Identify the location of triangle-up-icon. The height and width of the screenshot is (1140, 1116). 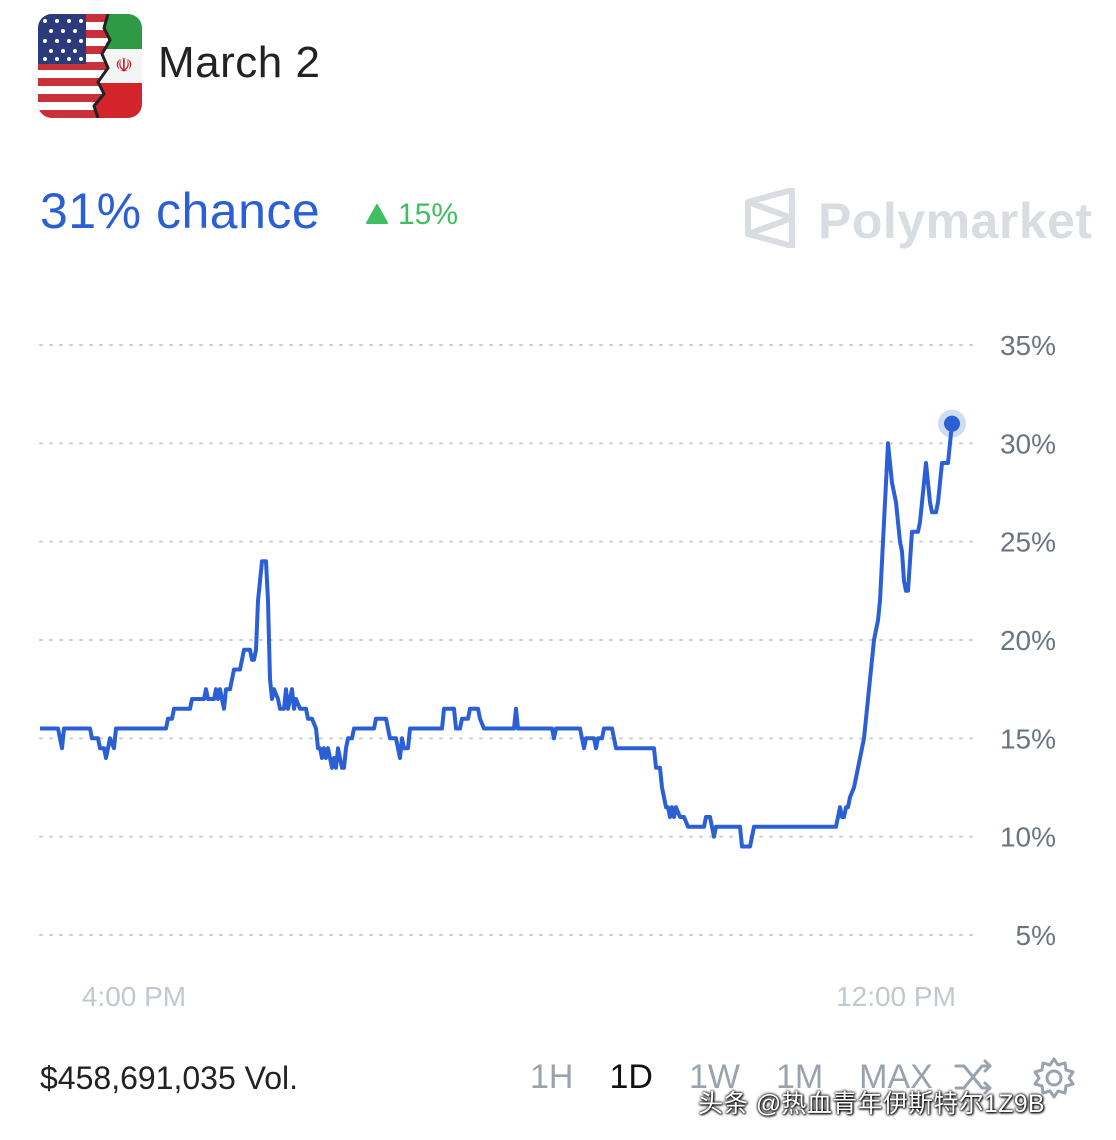
(377, 215).